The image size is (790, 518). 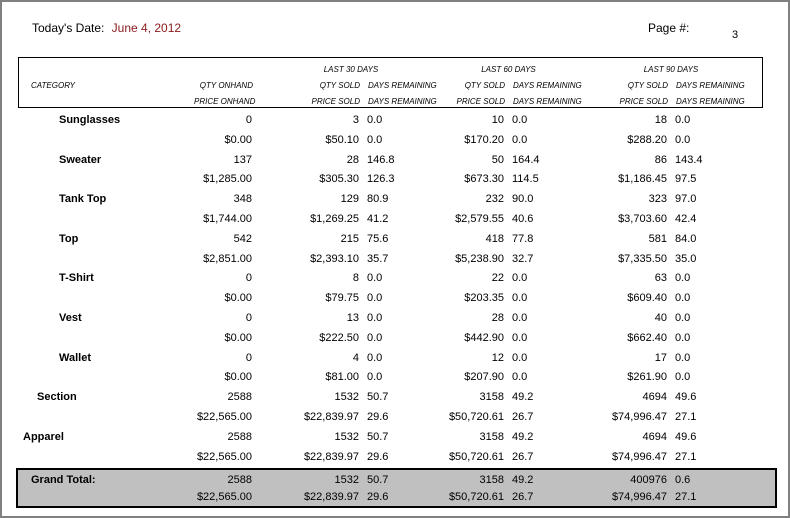 What do you see at coordinates (390, 201) in the screenshot?
I see `qty-line: Tank Top 348 129 80.9 232 90.0 323 97.0` at bounding box center [390, 201].